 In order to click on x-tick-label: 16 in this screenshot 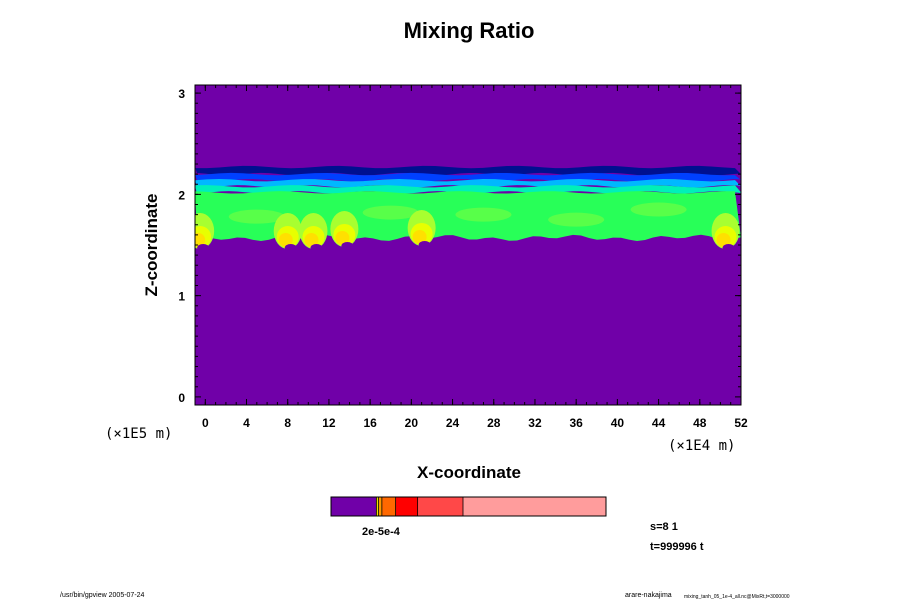, I will do `click(370, 423)`.